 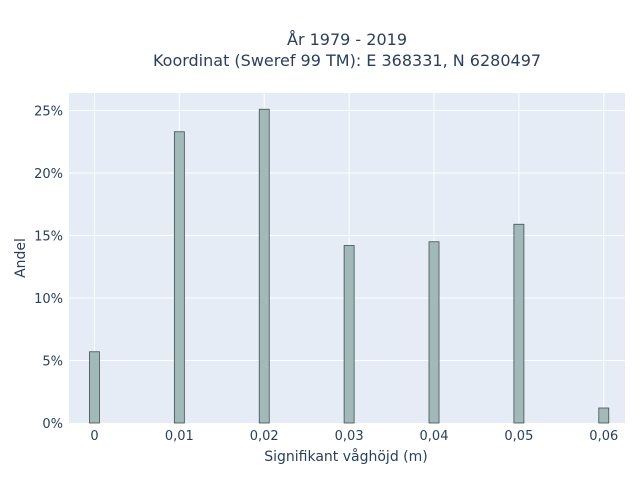 What do you see at coordinates (603, 436) in the screenshot?
I see `x-tick-label: 0,06` at bounding box center [603, 436].